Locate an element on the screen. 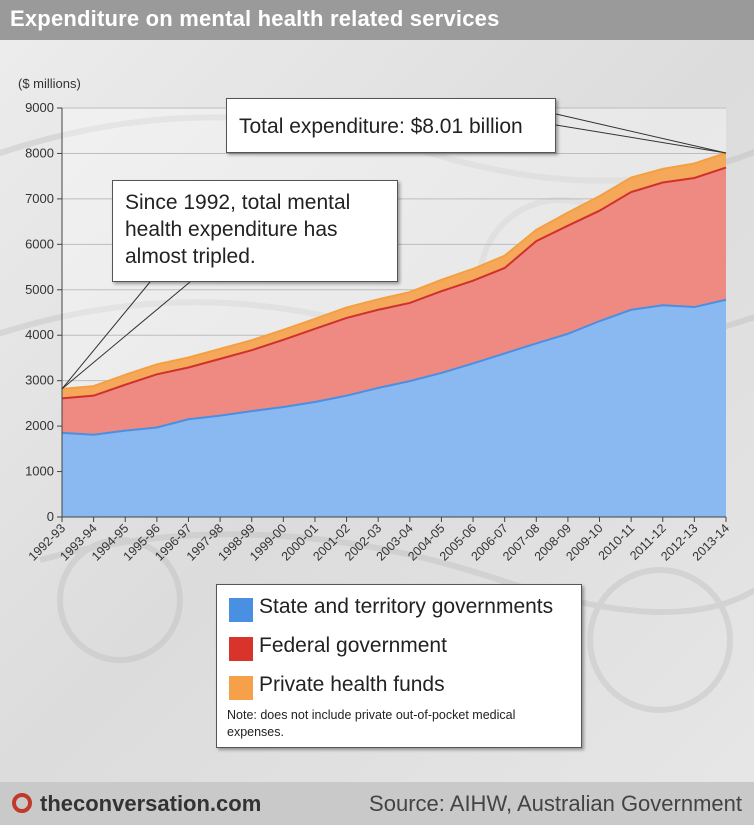  source-credit: Source: AIHW, Australian Government is located at coordinates (555, 803).